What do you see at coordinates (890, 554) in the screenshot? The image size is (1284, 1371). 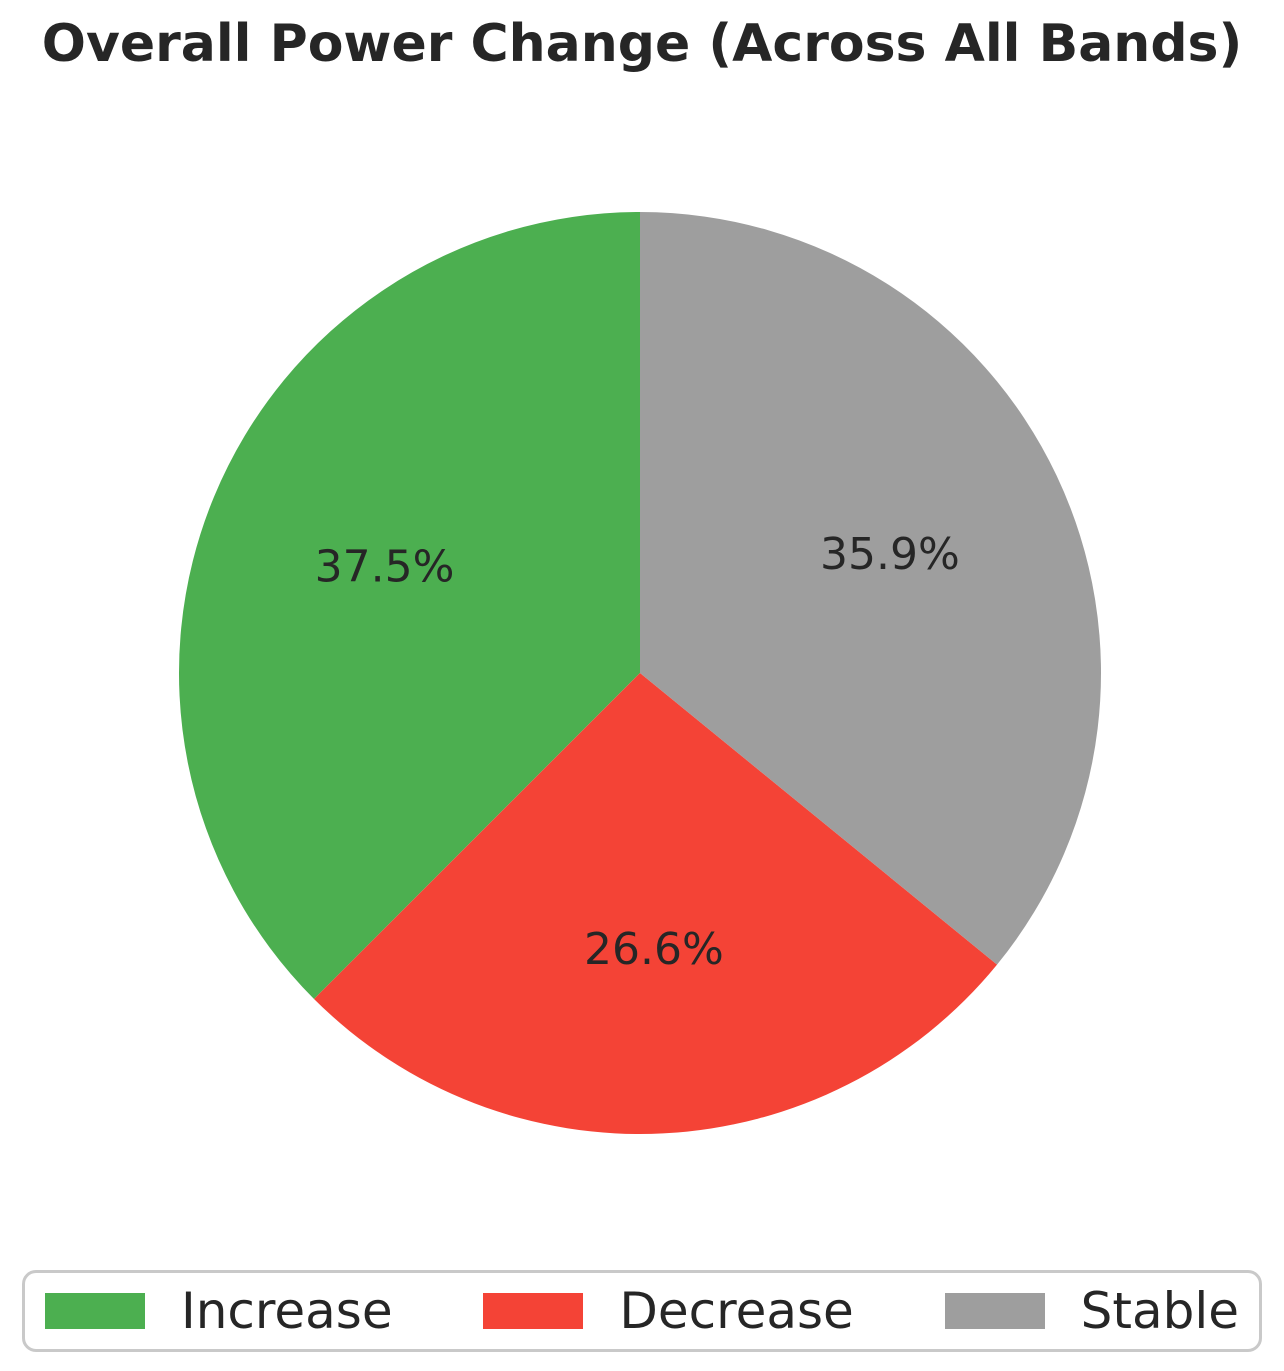 I see `pie-label-stable: 35.9%` at bounding box center [890, 554].